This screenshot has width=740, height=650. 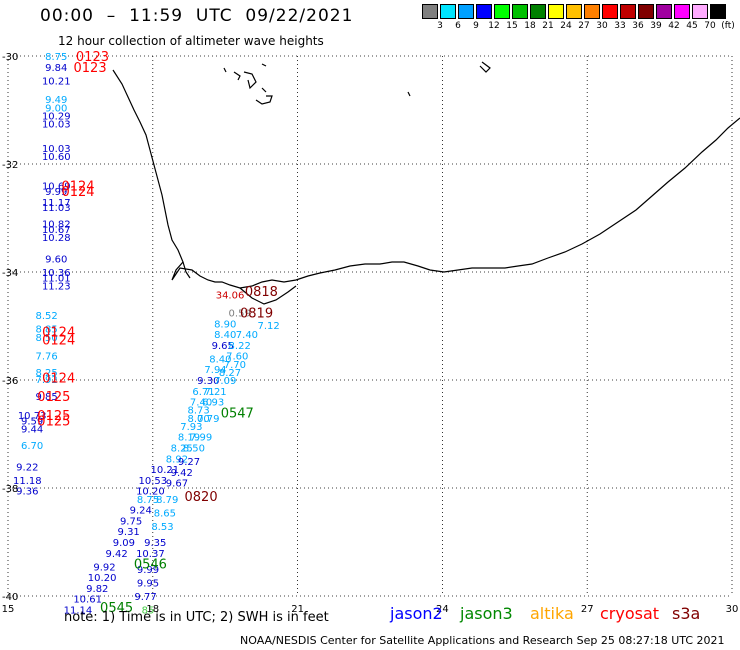 I want to click on wave-height-value: 10.82, so click(x=56, y=224).